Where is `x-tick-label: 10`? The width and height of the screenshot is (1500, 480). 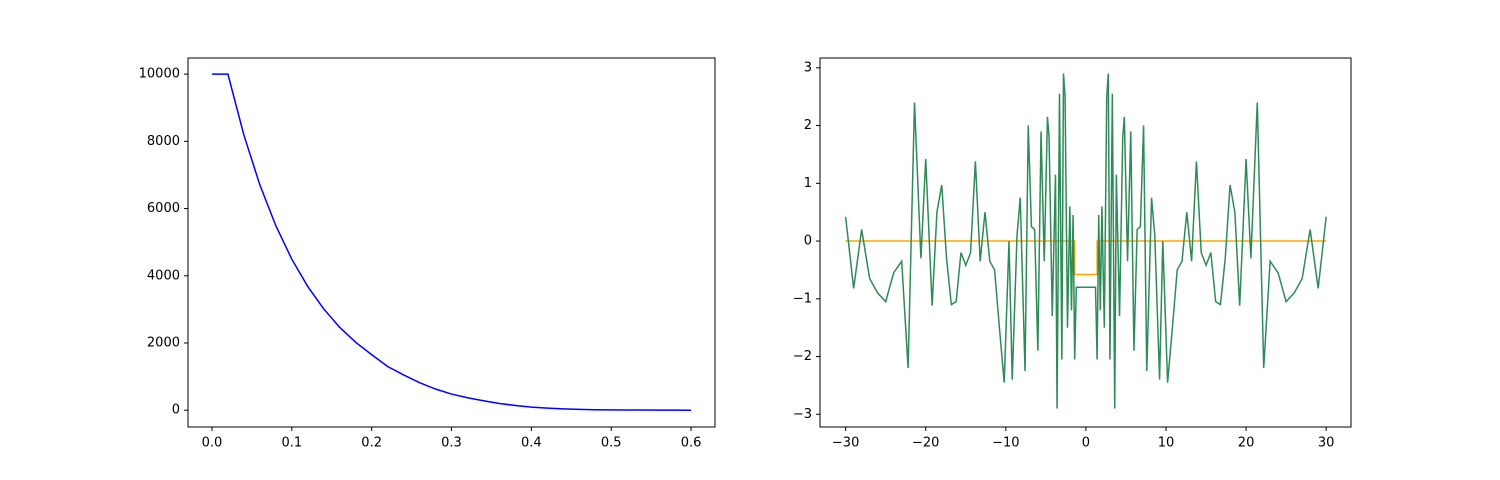
x-tick-label: 10 is located at coordinates (1166, 443).